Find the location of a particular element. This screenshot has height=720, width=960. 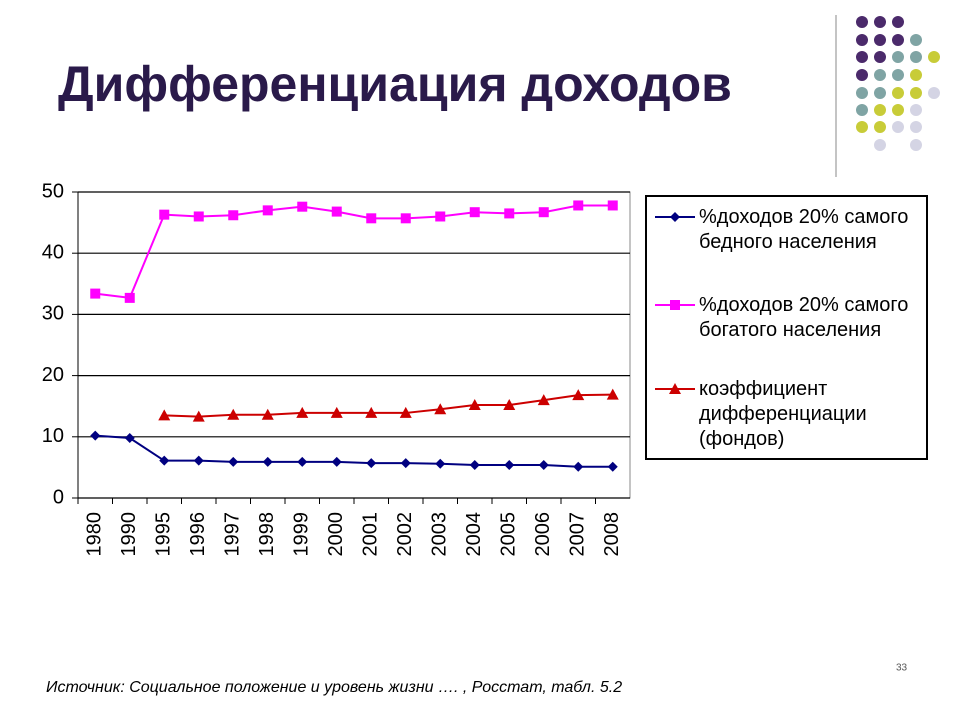

x-tick-label: 1996 is located at coordinates (198, 534).